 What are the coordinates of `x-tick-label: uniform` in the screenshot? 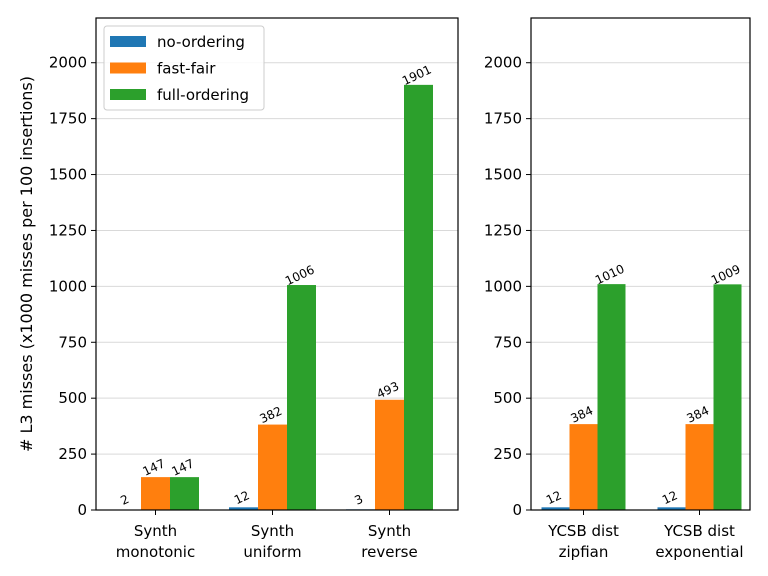 It's located at (272, 552).